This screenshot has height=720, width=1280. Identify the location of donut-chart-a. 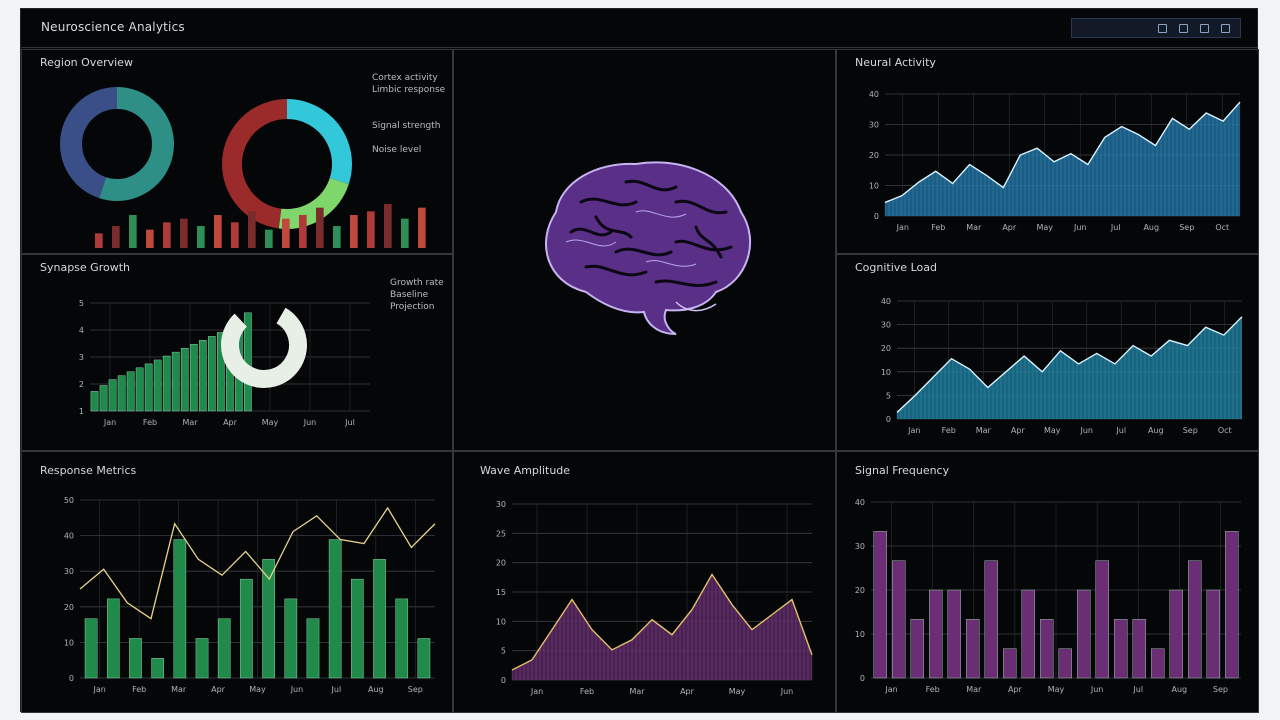
(117, 144).